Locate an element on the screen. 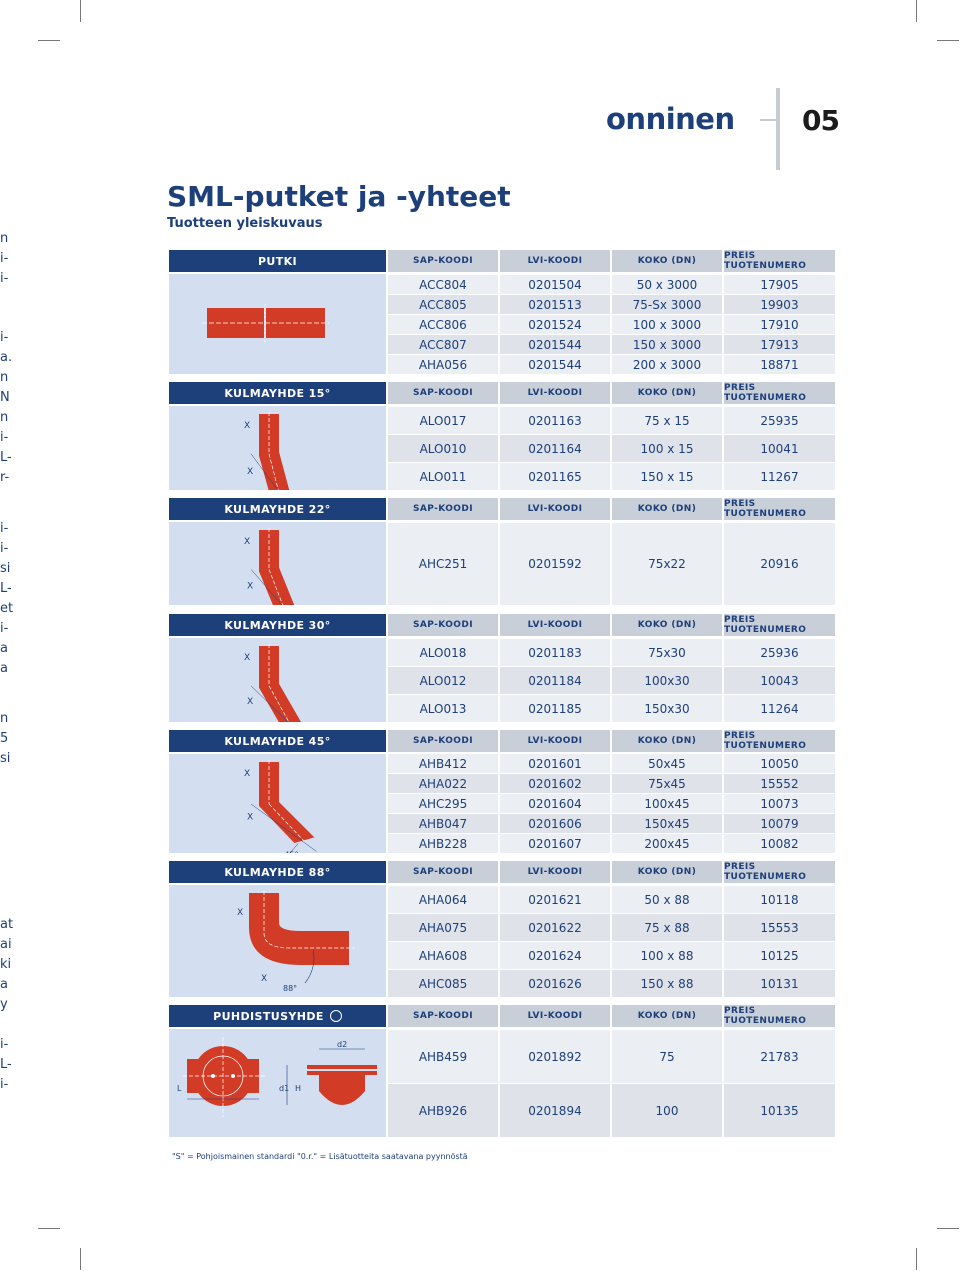 The width and height of the screenshot is (960, 1271). section-name: KULMAYHDE 88° is located at coordinates (277, 872).